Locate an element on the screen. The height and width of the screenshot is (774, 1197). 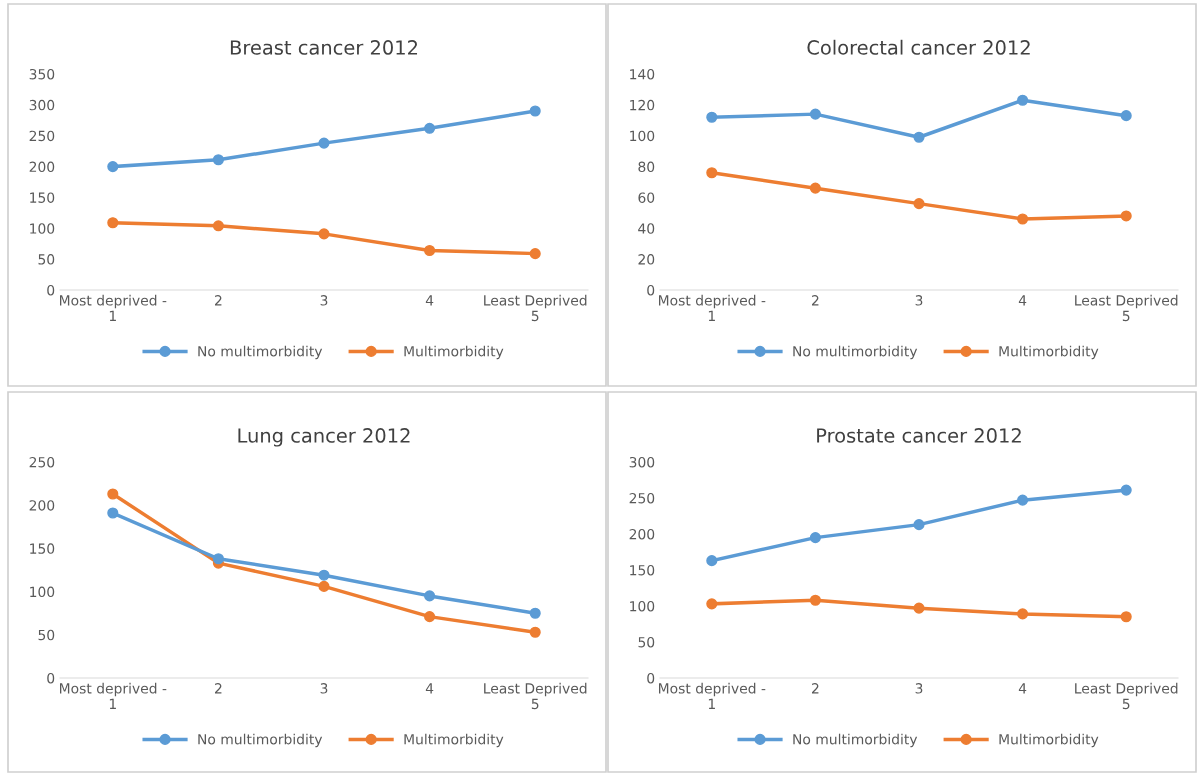
y-tick-label: 120 is located at coordinates (642, 105).